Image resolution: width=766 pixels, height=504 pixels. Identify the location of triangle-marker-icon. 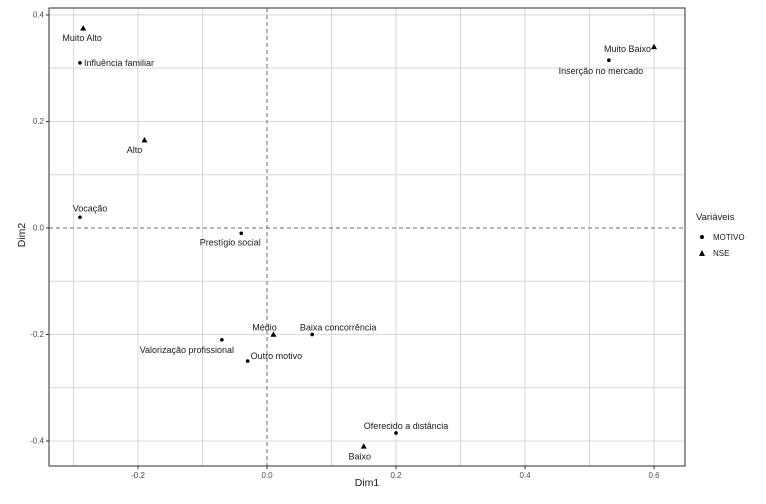
(702, 253).